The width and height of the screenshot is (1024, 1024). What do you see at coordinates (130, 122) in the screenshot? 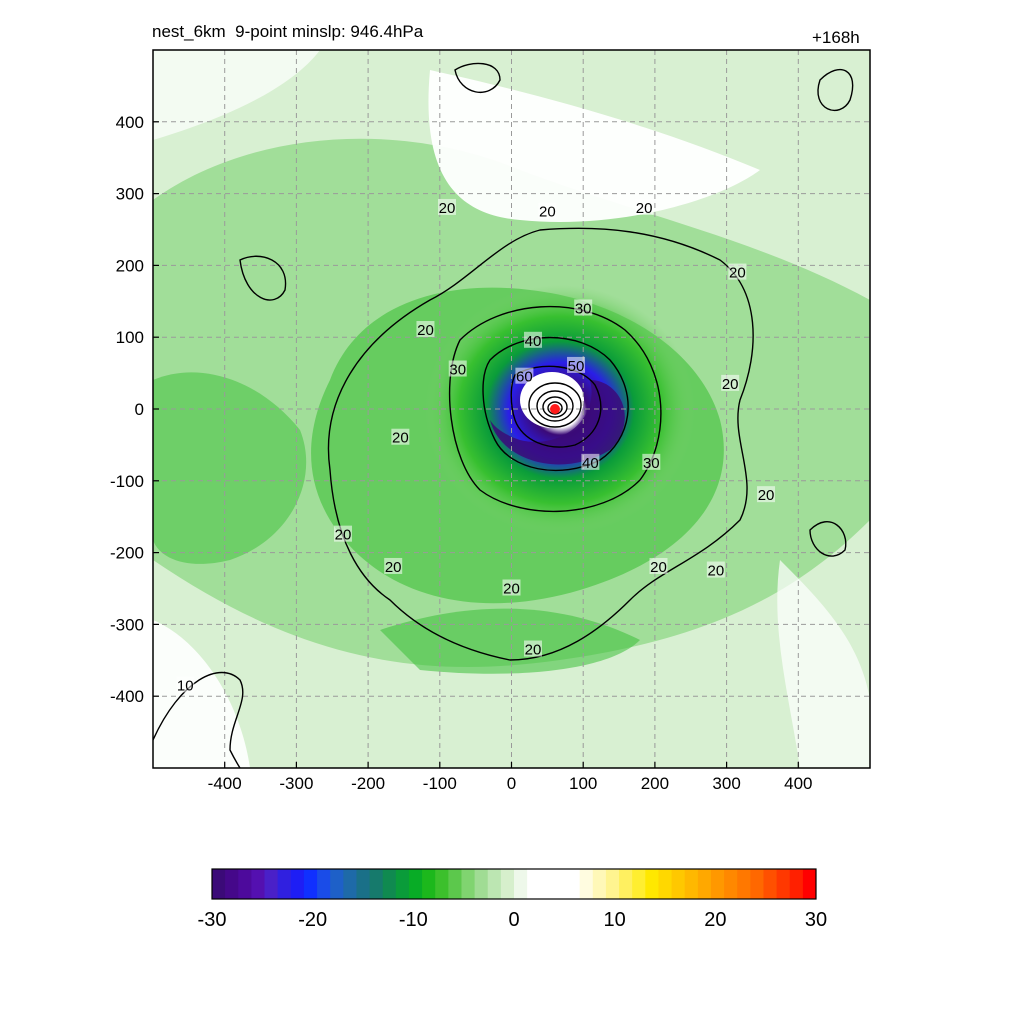
I see `y-tick-label: 400` at bounding box center [130, 122].